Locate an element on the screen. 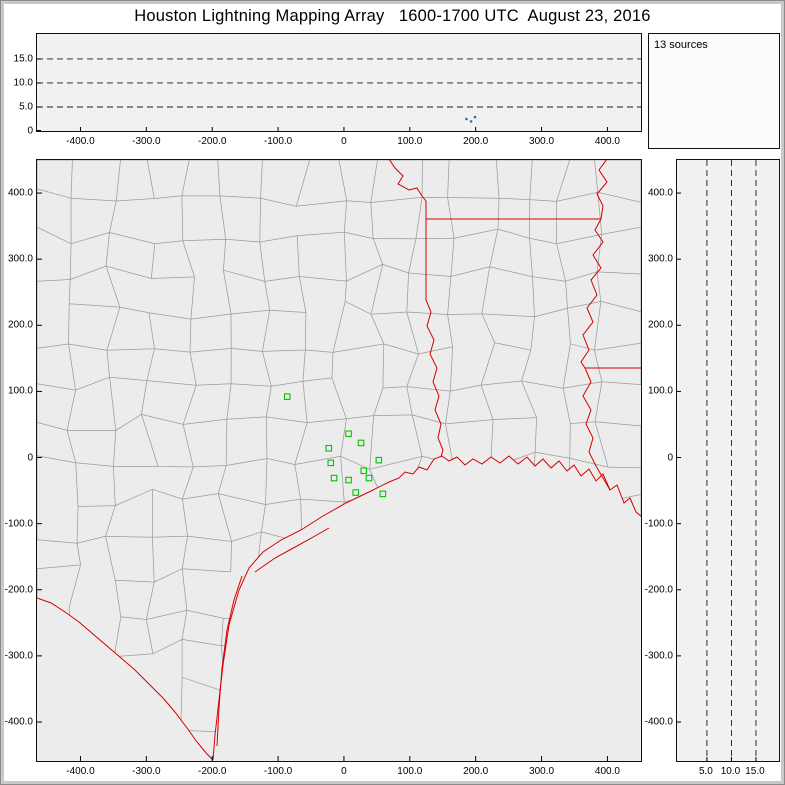  lma-stations is located at coordinates (335, 445).